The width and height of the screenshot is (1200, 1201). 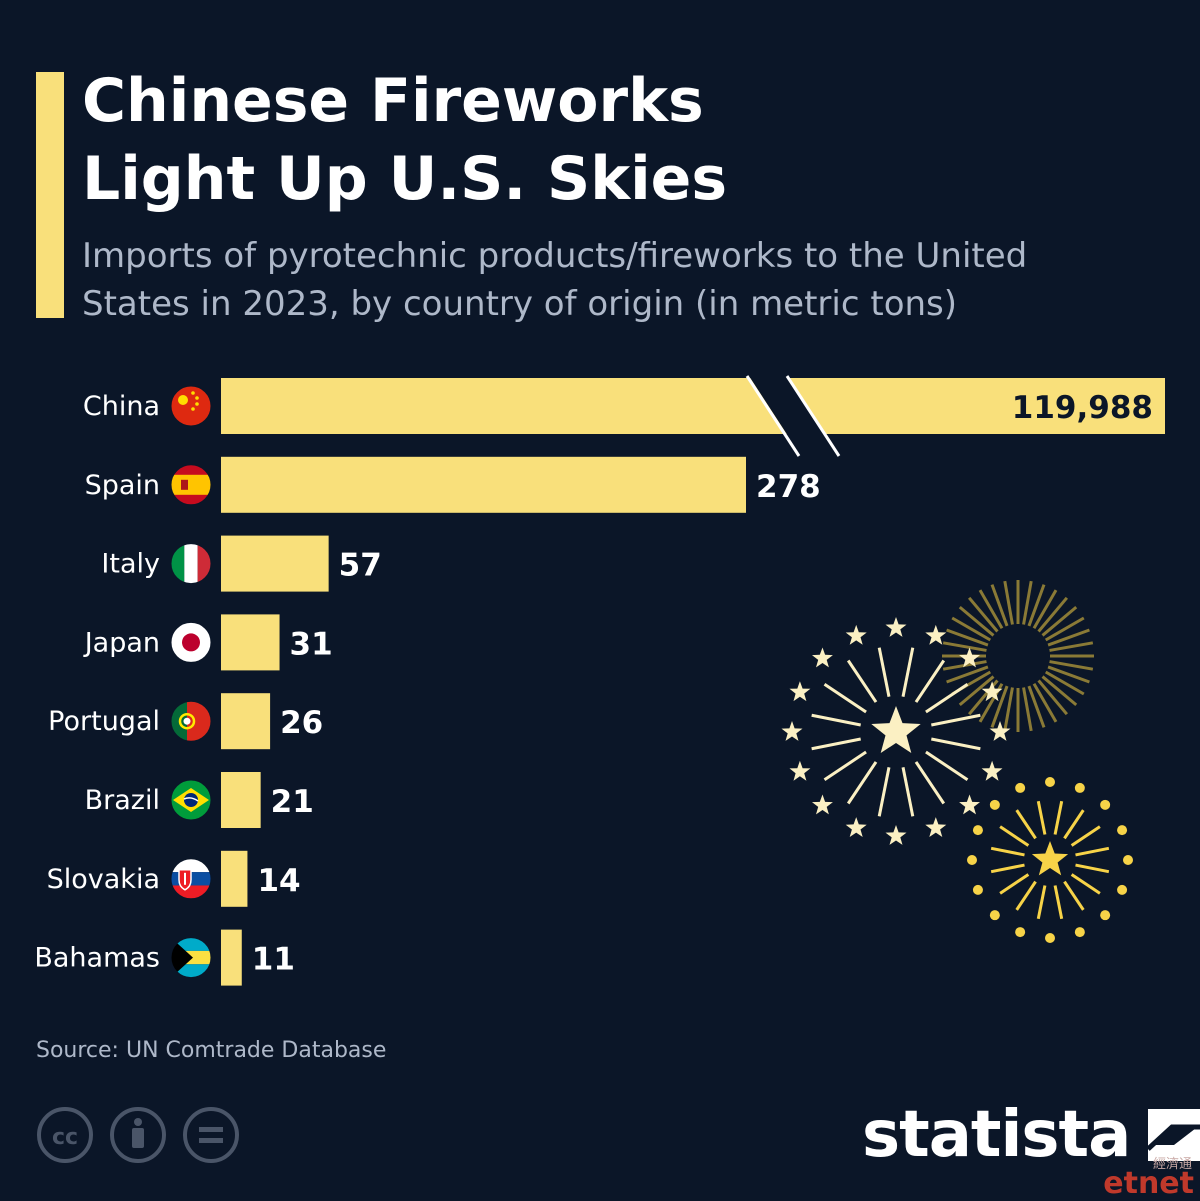 What do you see at coordinates (191, 406) in the screenshot?
I see `china-flag-icon` at bounding box center [191, 406].